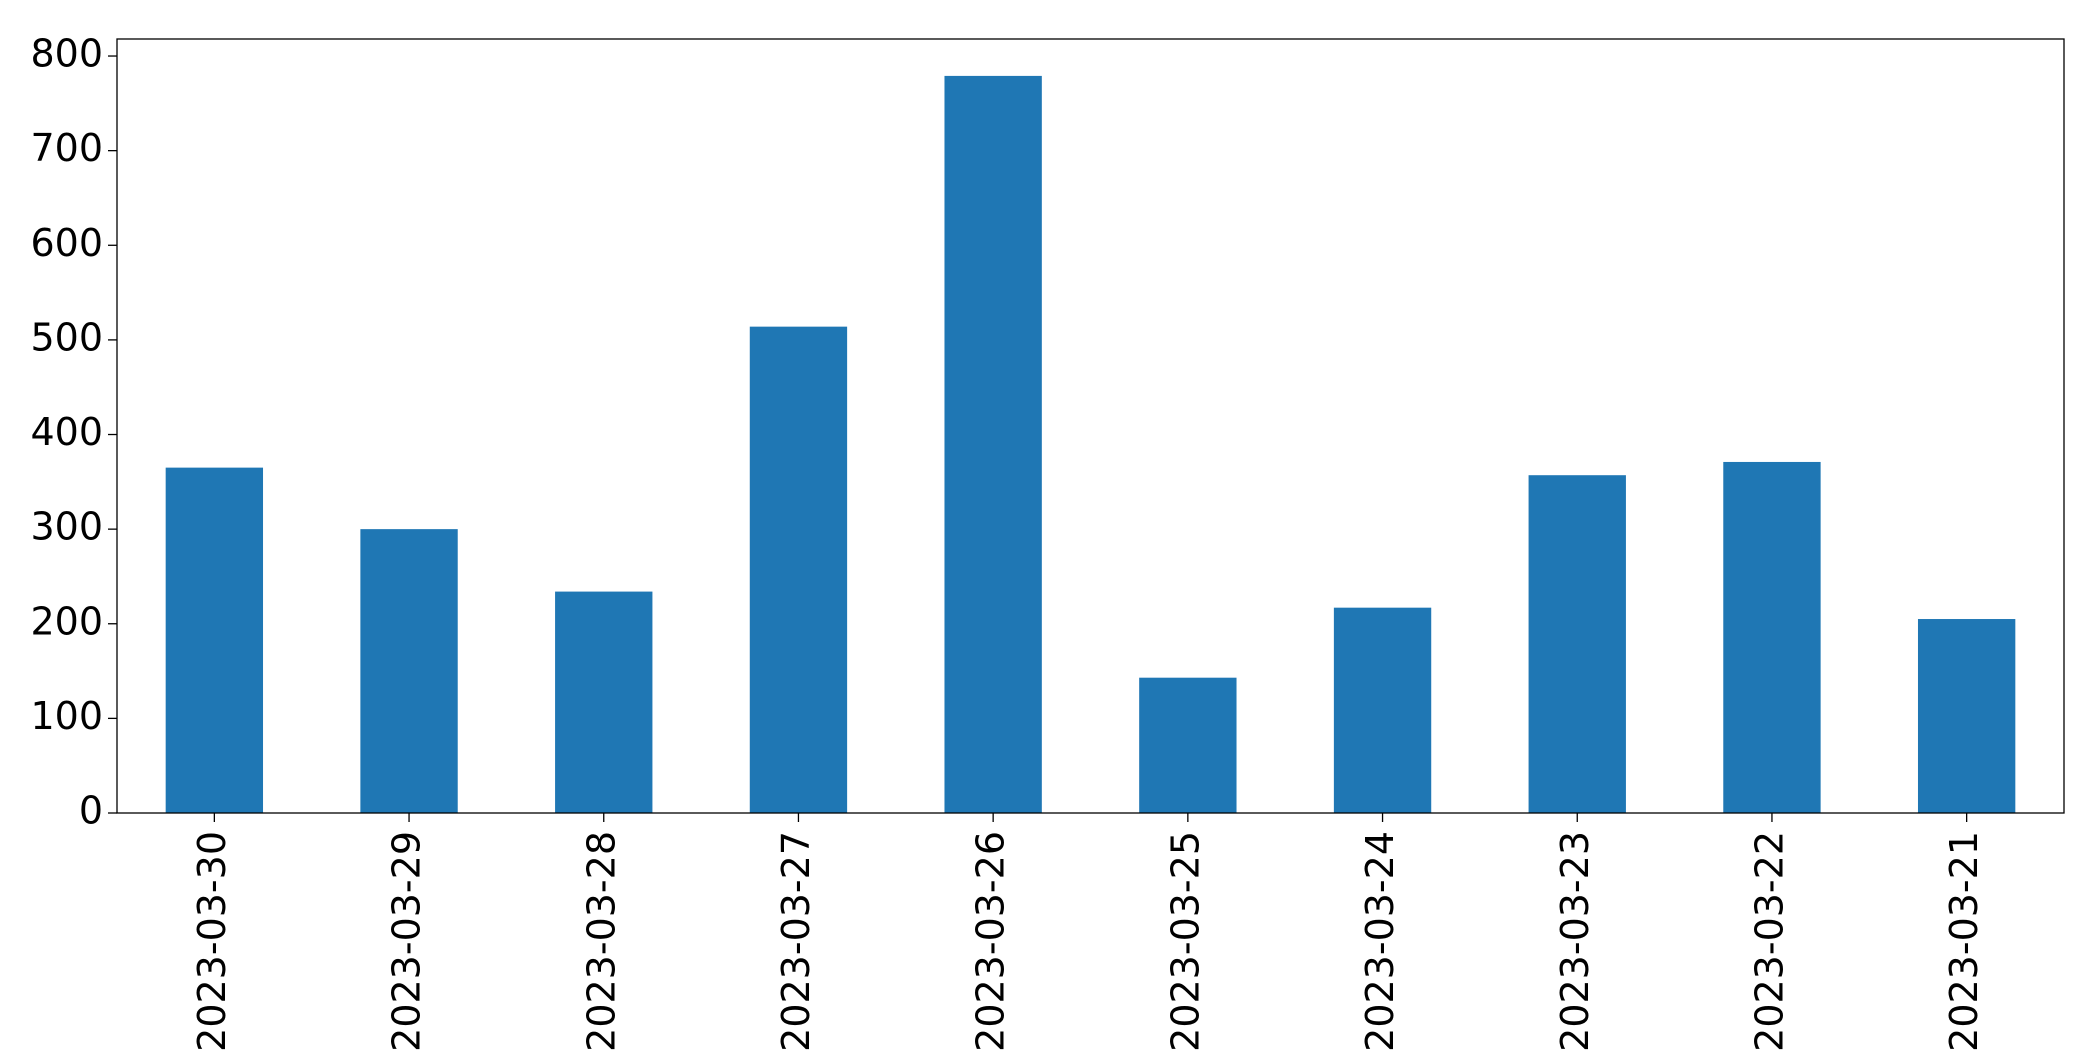 The image size is (2093, 1061). What do you see at coordinates (66, 54) in the screenshot?
I see `y-tick-label: 800` at bounding box center [66, 54].